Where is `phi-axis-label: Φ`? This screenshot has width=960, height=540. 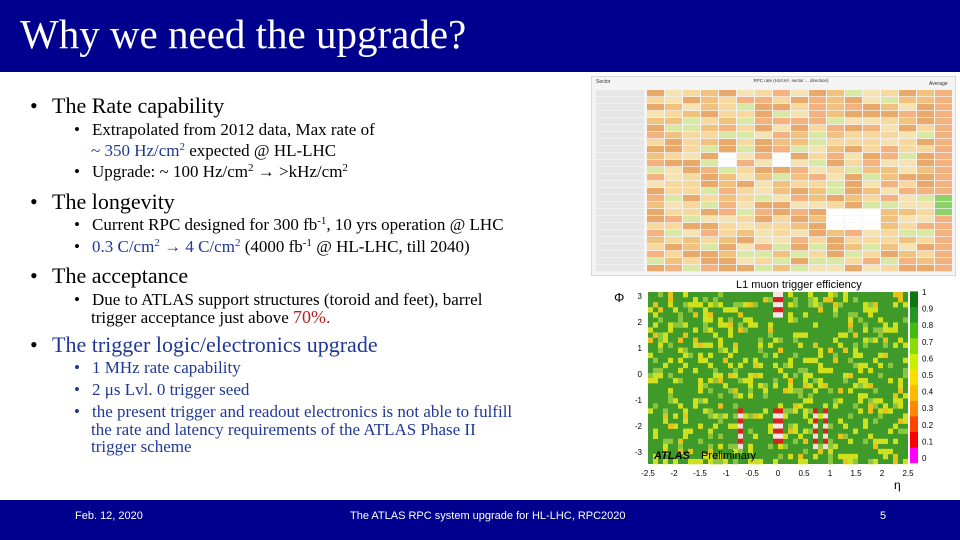
phi-axis-label: Φ is located at coordinates (619, 297).